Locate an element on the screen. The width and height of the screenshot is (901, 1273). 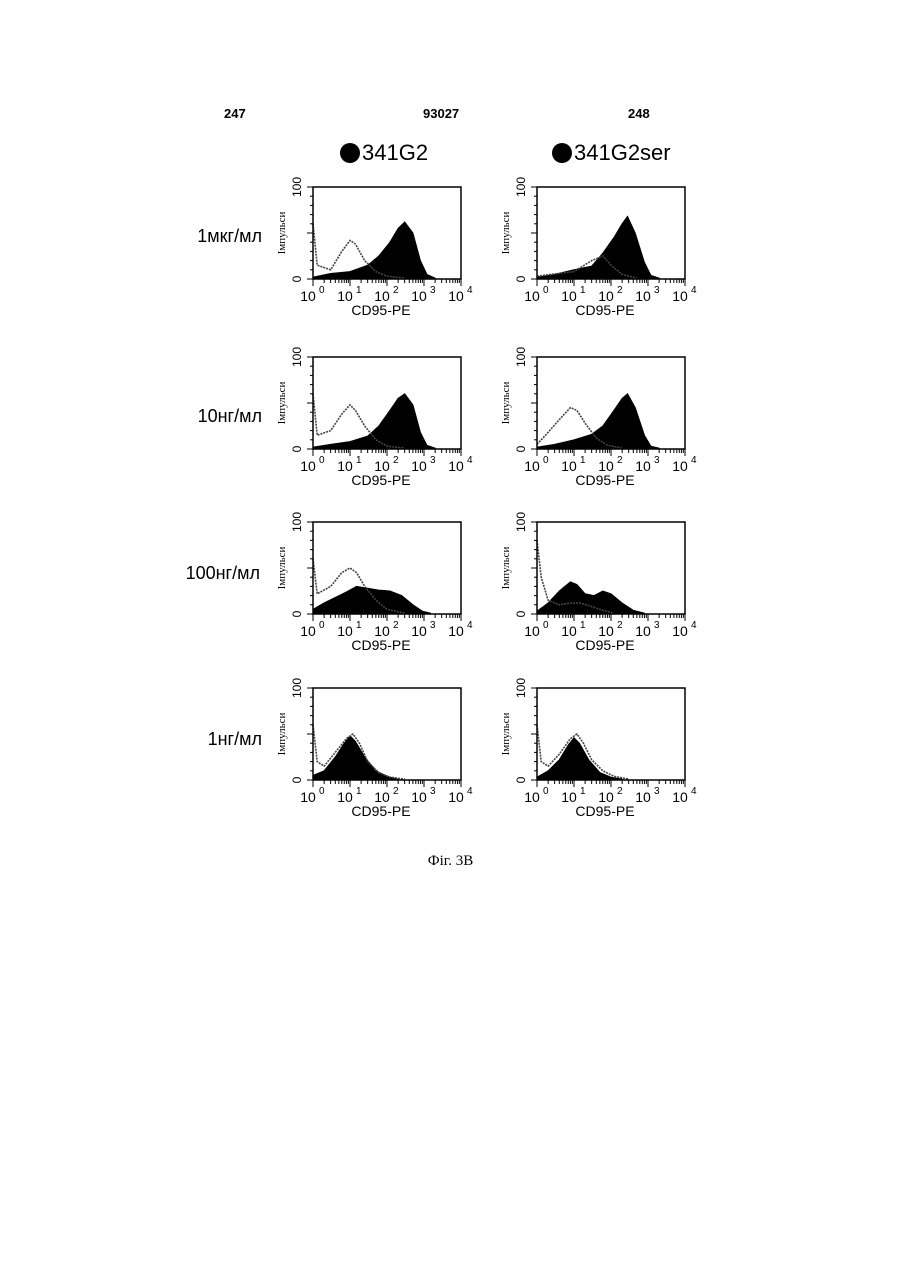
row-label: 100нг/мл is located at coordinates (205, 573).